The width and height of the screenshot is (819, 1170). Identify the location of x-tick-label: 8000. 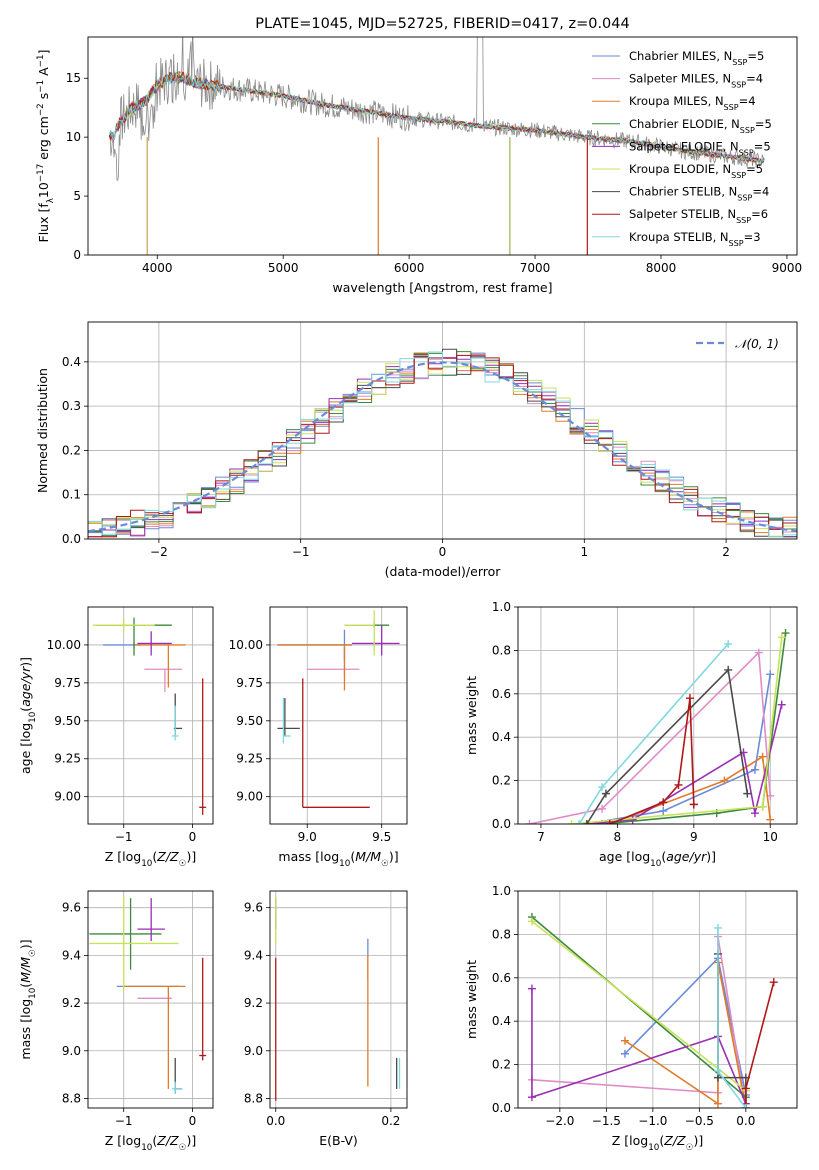
(661, 268).